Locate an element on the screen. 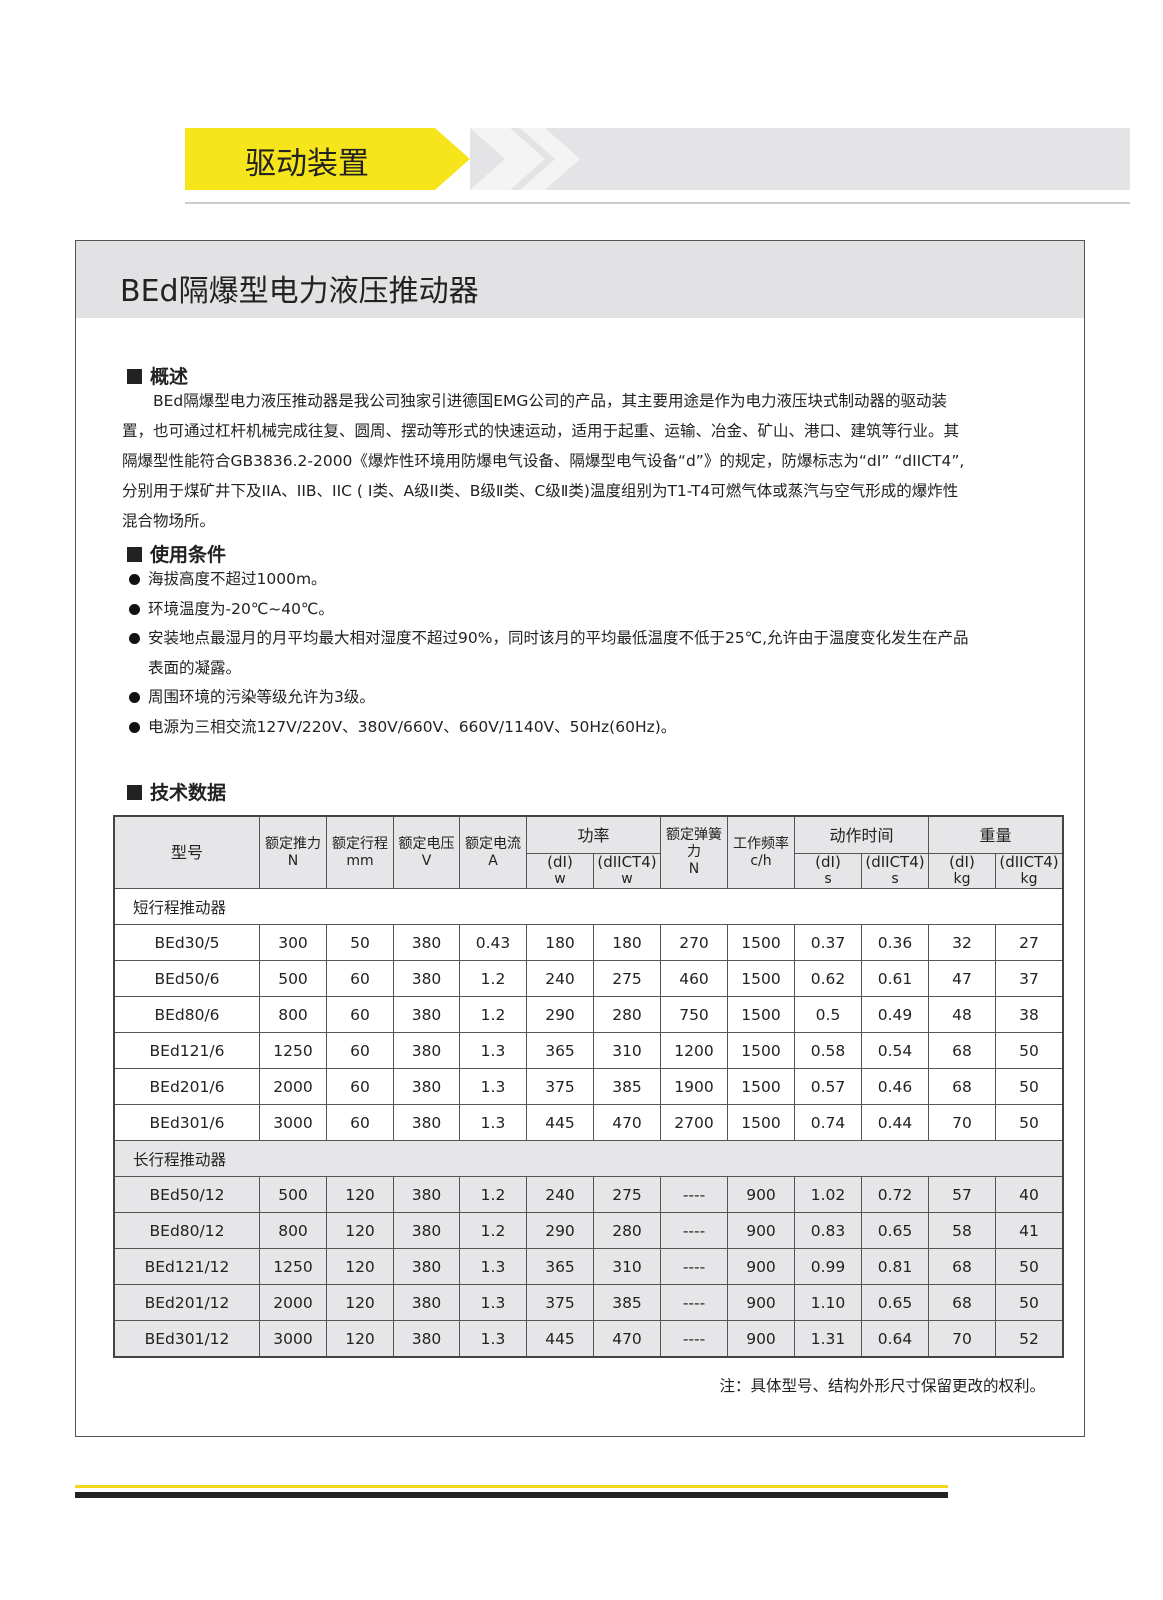 The image size is (1163, 1600). cell: 365 is located at coordinates (560, 1266).